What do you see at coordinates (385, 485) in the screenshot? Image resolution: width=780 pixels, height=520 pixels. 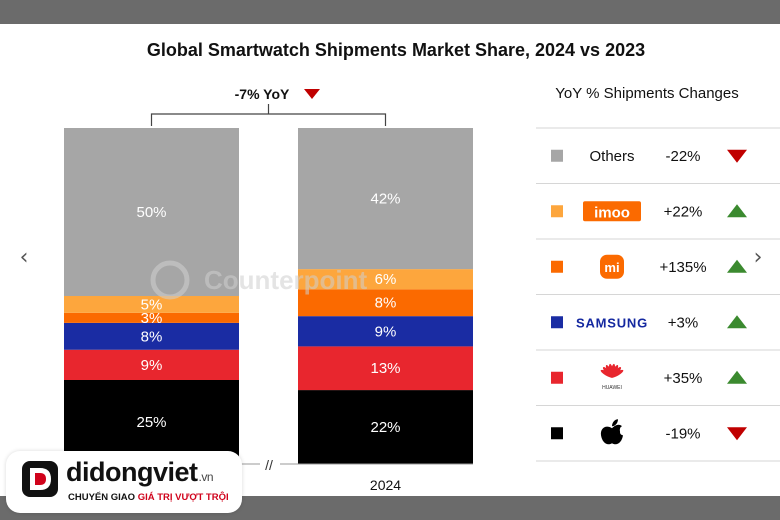 I see `category-label-2024: 2024` at bounding box center [385, 485].